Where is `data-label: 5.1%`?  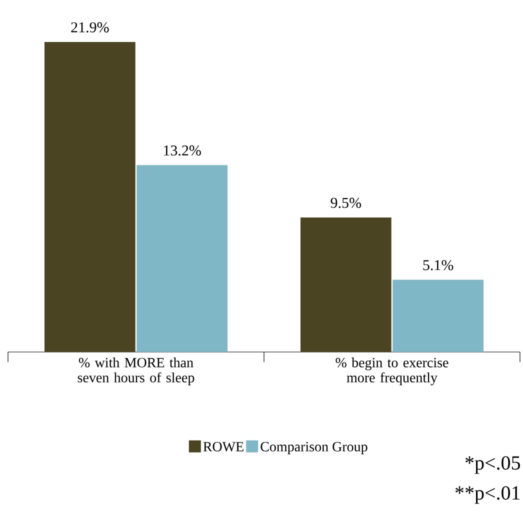 data-label: 5.1% is located at coordinates (438, 265).